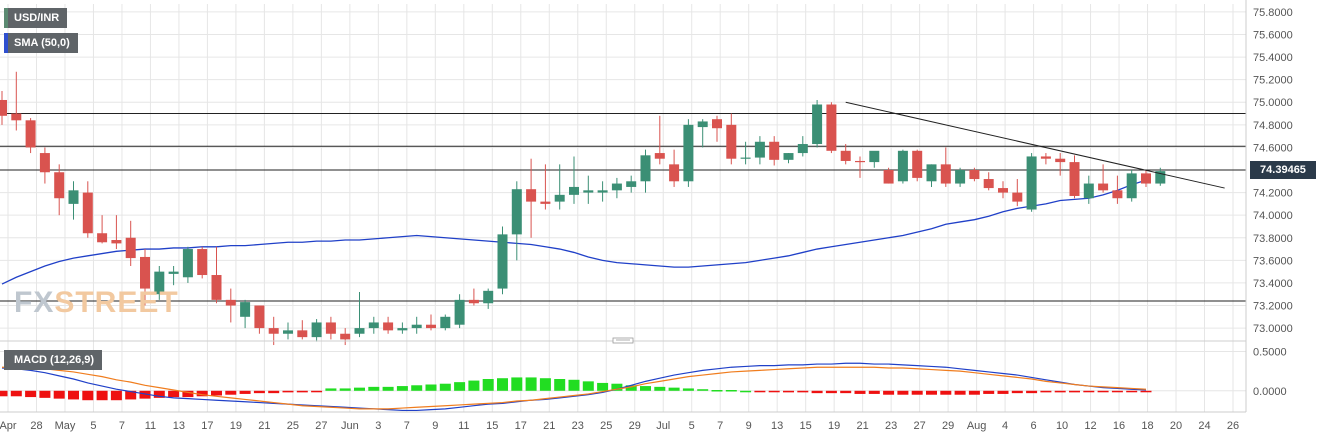  I want to click on logo-street: STREET, so click(116, 302).